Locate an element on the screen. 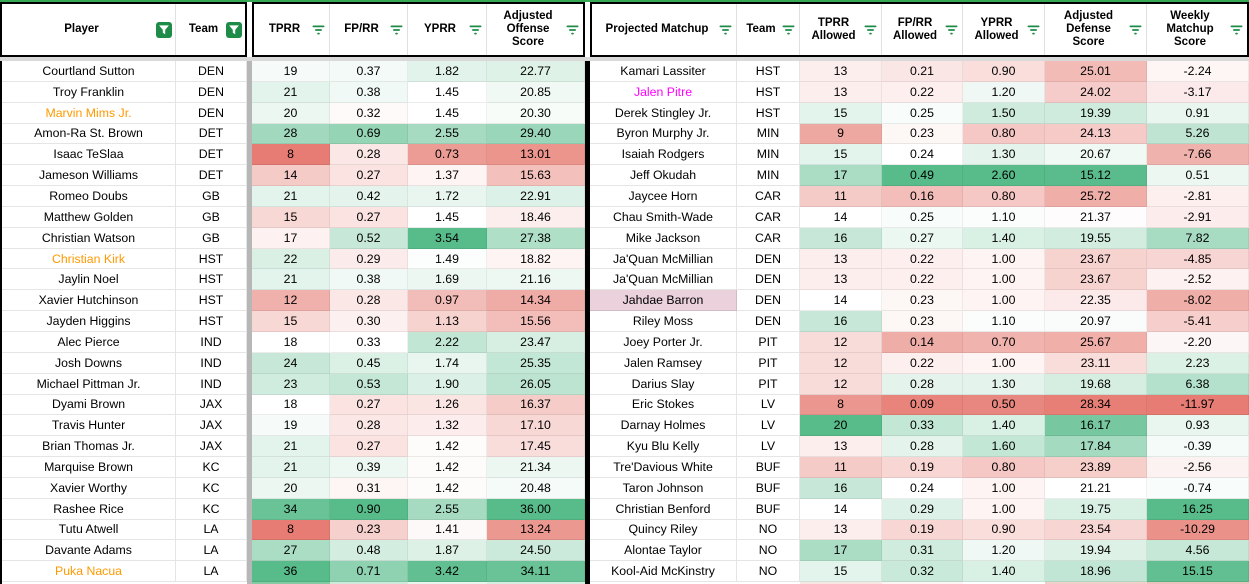  yprr-cell: 2.55 is located at coordinates (447, 134).